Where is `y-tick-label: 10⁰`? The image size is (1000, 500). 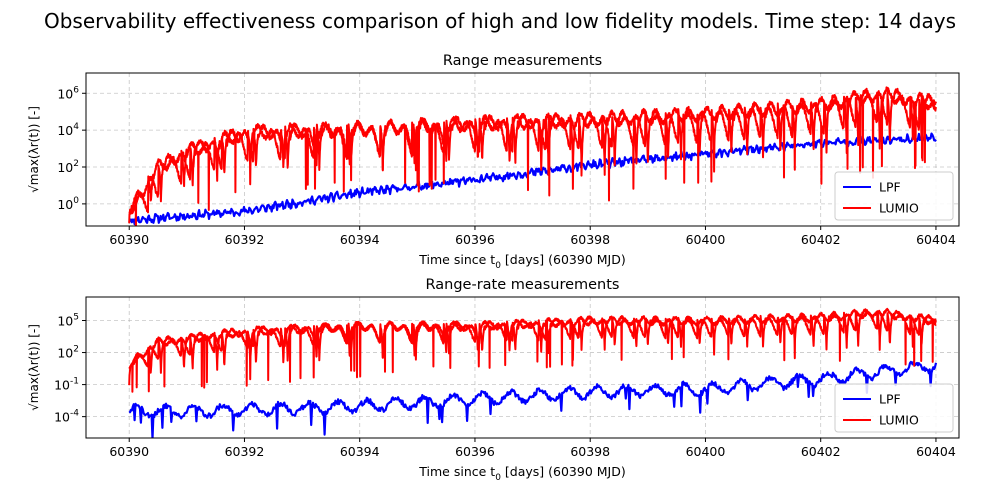 y-tick-label: 10⁰ is located at coordinates (68, 204).